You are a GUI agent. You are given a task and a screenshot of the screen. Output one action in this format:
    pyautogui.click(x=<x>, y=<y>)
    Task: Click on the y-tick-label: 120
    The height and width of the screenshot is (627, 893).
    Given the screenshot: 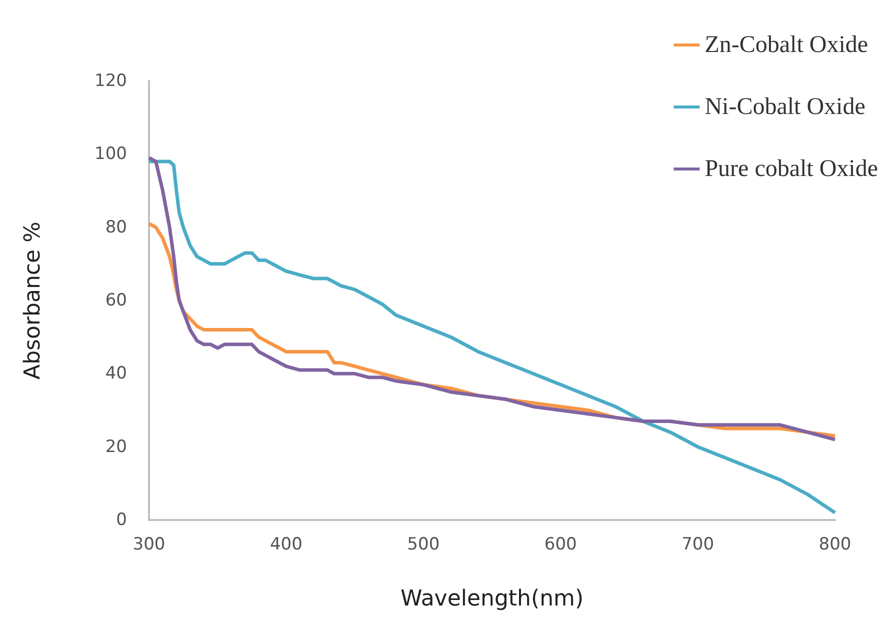 What is the action you would take?
    pyautogui.click(x=110, y=81)
    